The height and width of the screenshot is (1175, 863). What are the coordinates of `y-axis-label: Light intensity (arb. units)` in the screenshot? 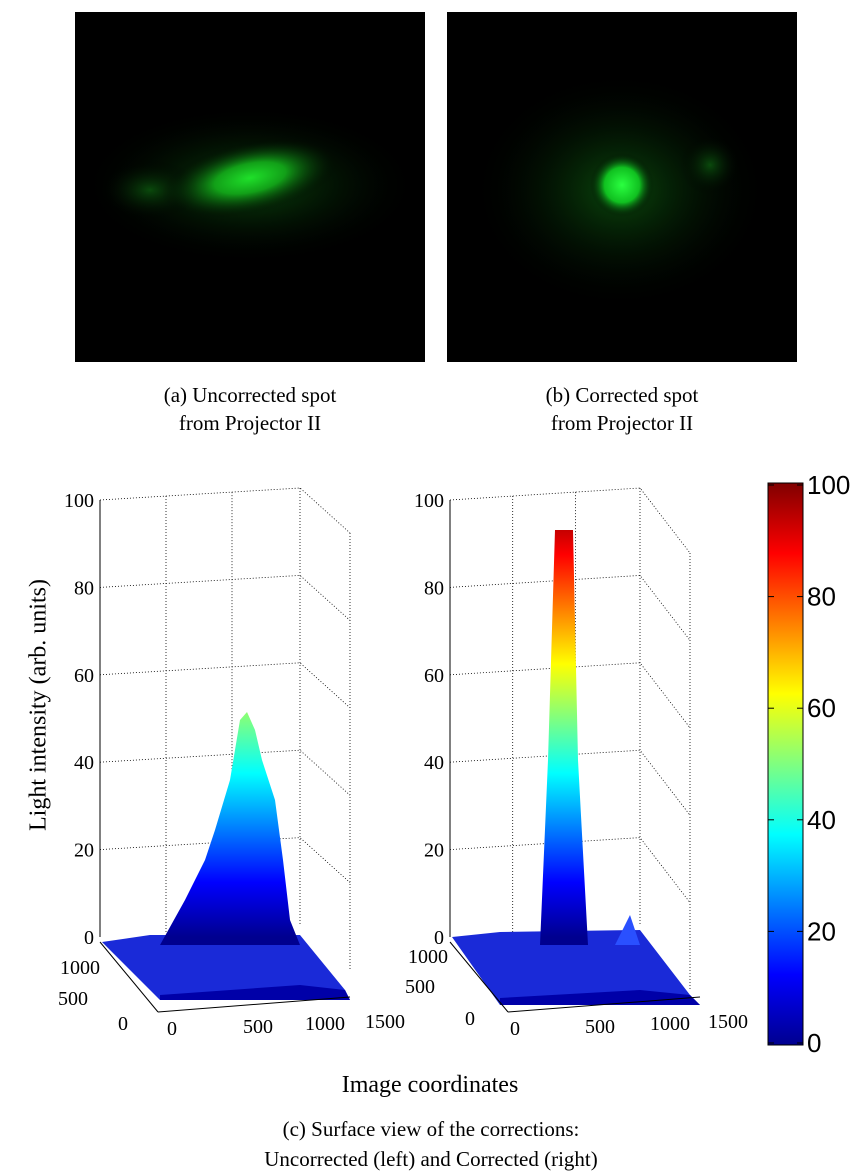 It's located at (39, 705).